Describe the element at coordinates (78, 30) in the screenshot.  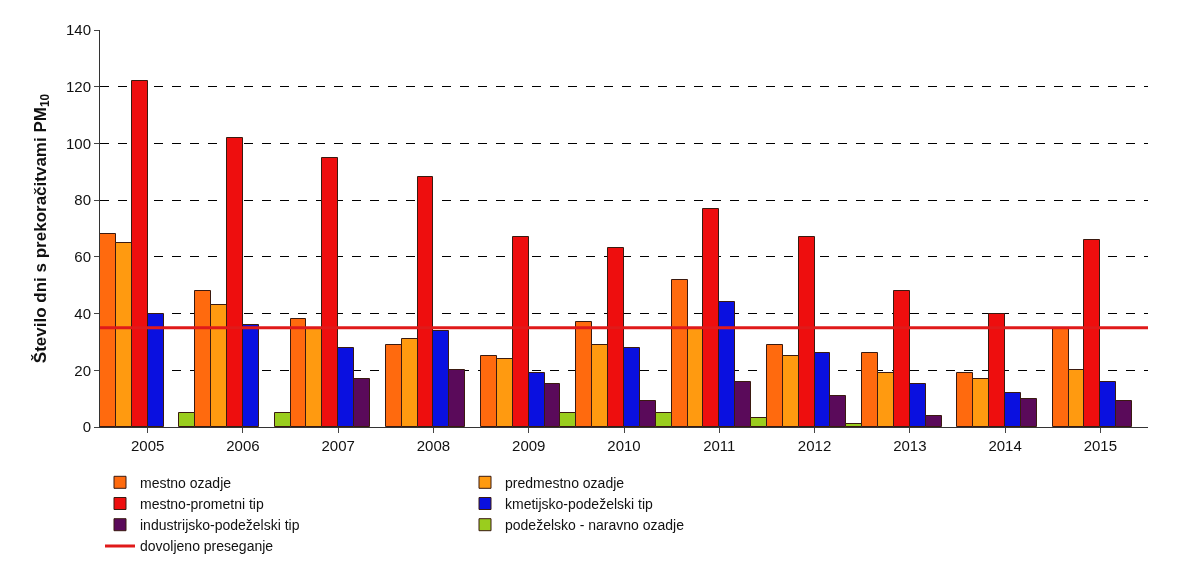
I see `y-tick-label: 140` at that location.